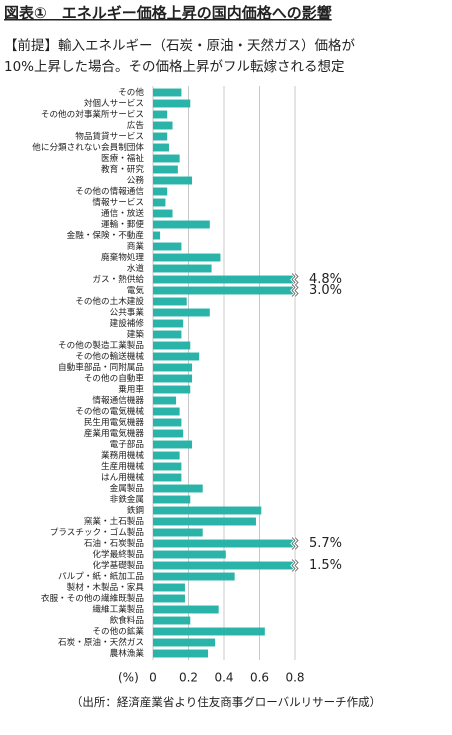 Image resolution: width=452 pixels, height=735 pixels. I want to click on y-tick-label: 自動車部品・同附属品, so click(101, 367).